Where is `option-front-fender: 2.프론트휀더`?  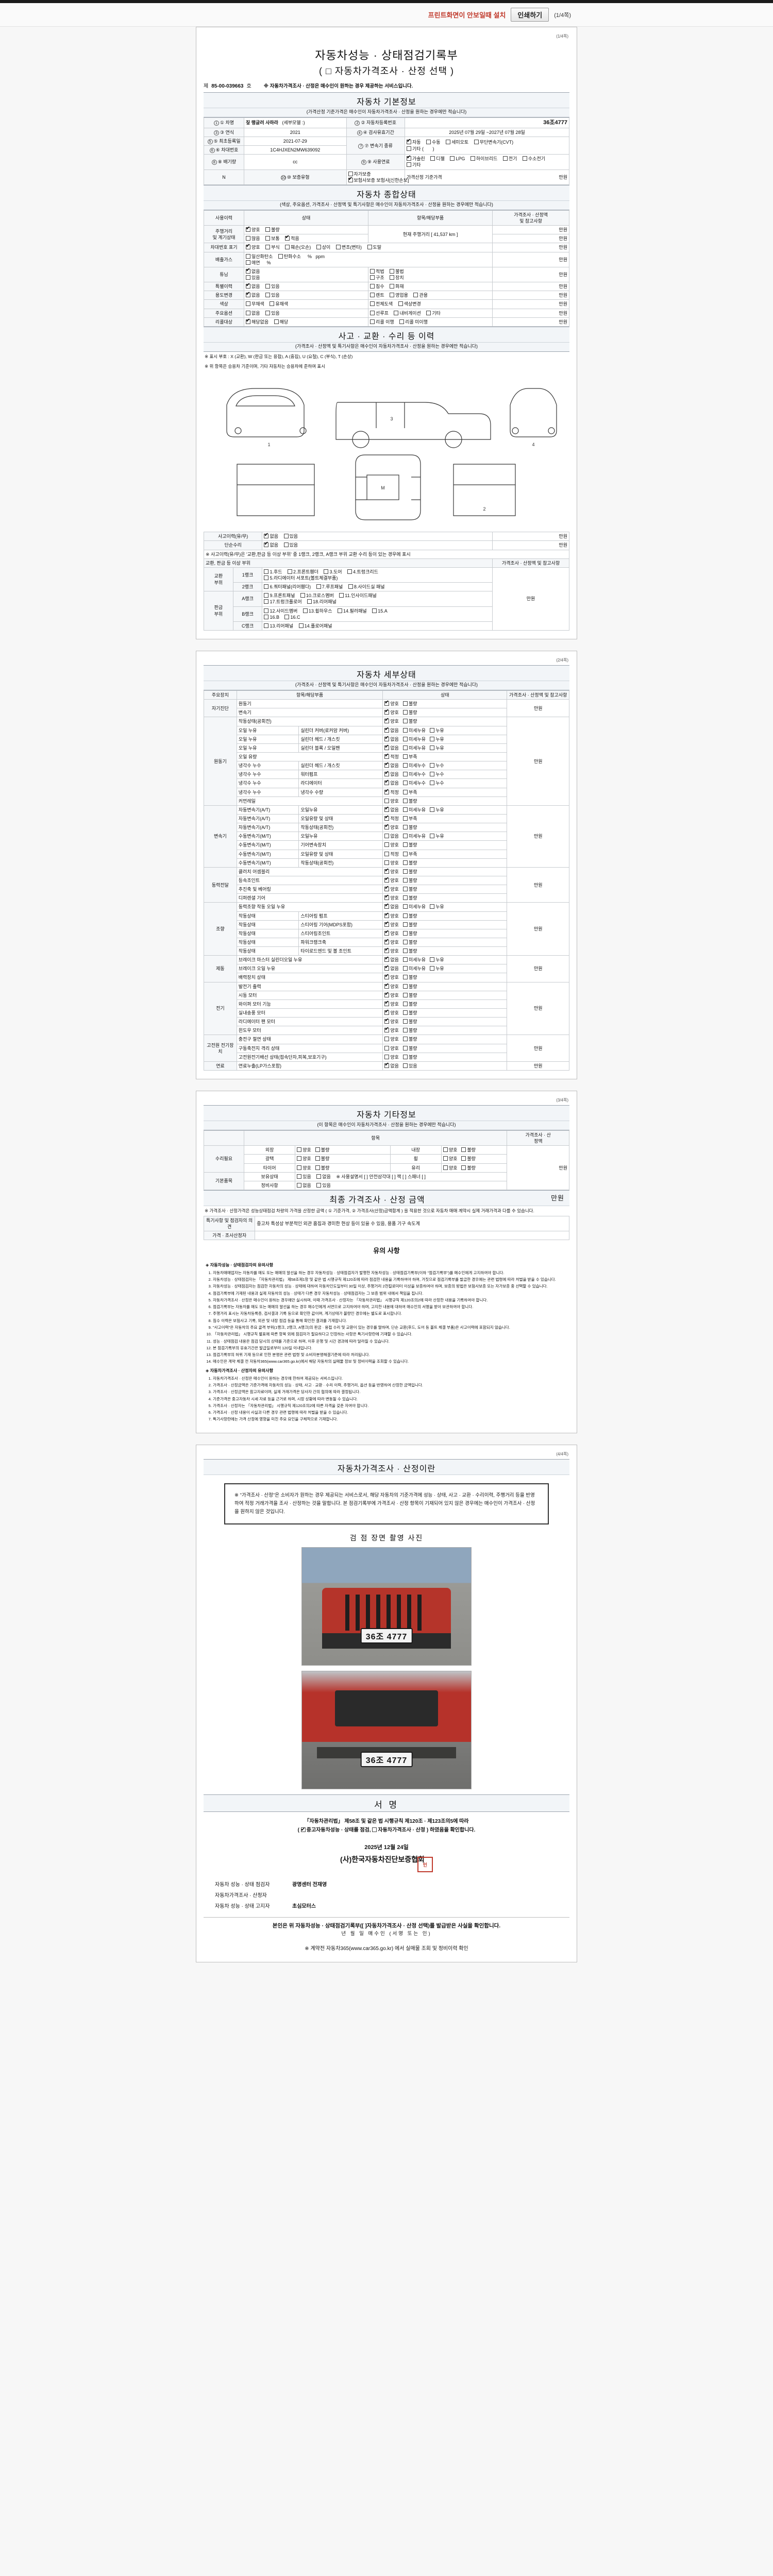 option-front-fender: 2.프론트휀더 is located at coordinates (303, 572).